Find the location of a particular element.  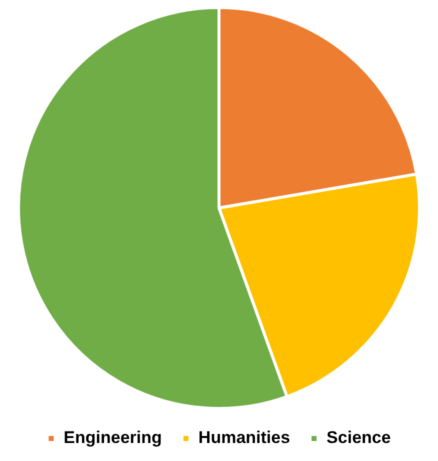

legend-label: Science is located at coordinates (358, 438).